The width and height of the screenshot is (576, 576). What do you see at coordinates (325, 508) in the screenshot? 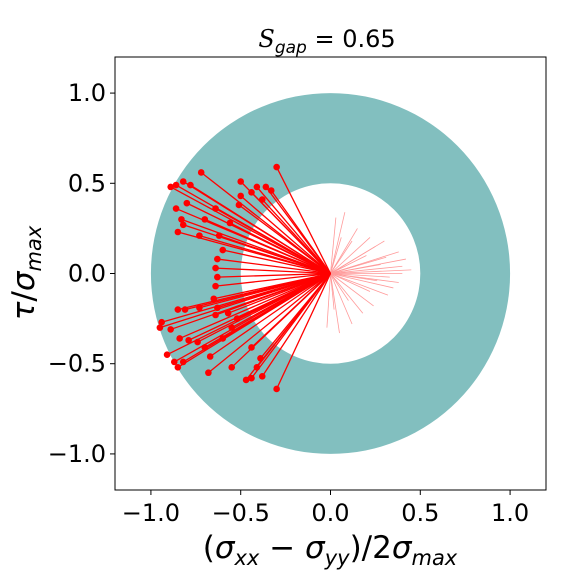
I see `x-axis-ticks: −1.0 −0.5 0.0 0.5 1.0` at bounding box center [325, 508].